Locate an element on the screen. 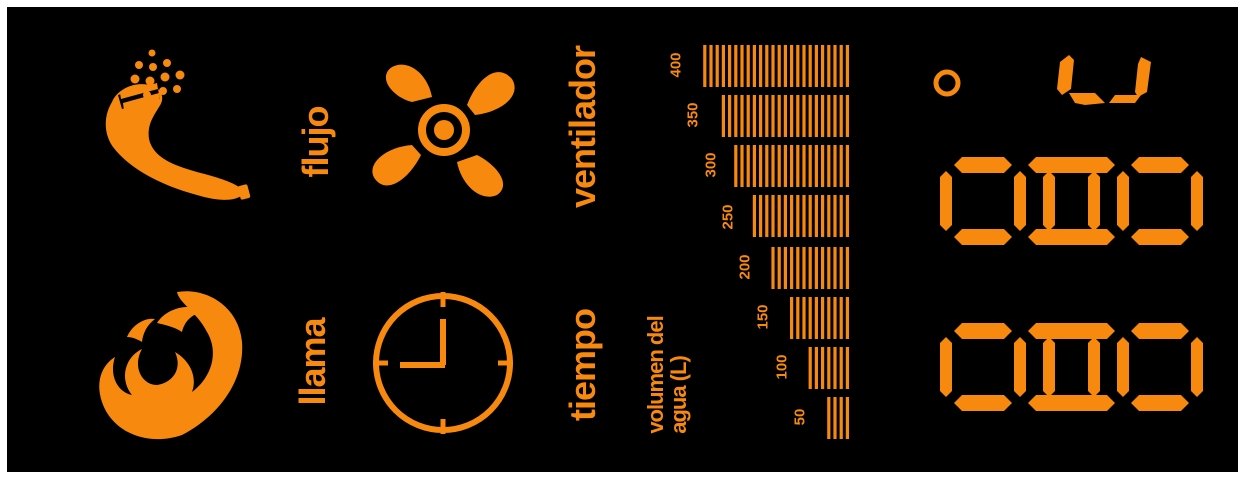 The width and height of the screenshot is (1245, 479). shower-icon is located at coordinates (178, 124).